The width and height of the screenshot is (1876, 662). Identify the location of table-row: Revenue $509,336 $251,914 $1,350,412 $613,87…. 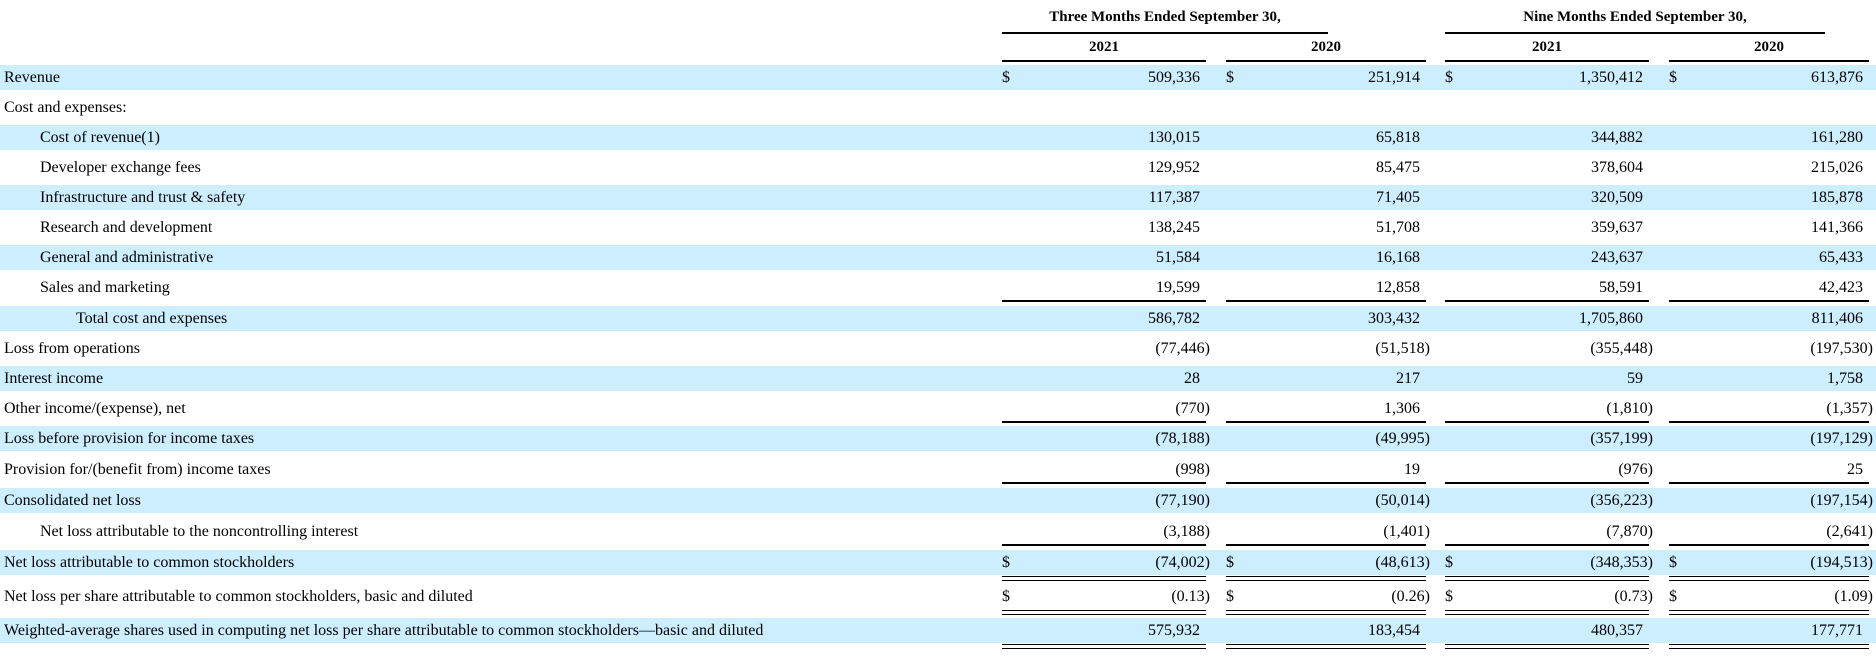
(938, 77).